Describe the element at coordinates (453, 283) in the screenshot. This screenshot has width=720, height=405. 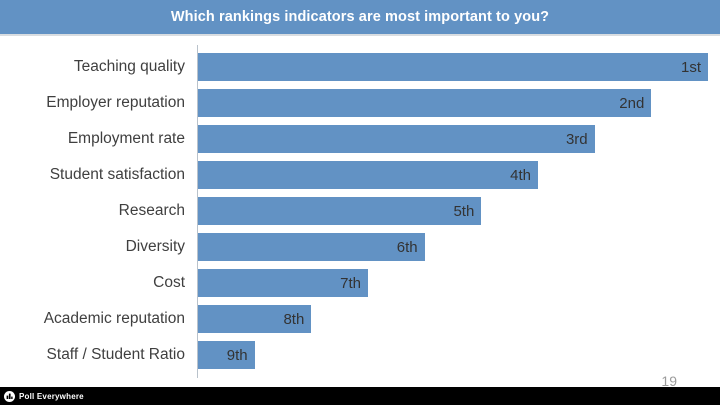
I see `bar-track: 7th` at that location.